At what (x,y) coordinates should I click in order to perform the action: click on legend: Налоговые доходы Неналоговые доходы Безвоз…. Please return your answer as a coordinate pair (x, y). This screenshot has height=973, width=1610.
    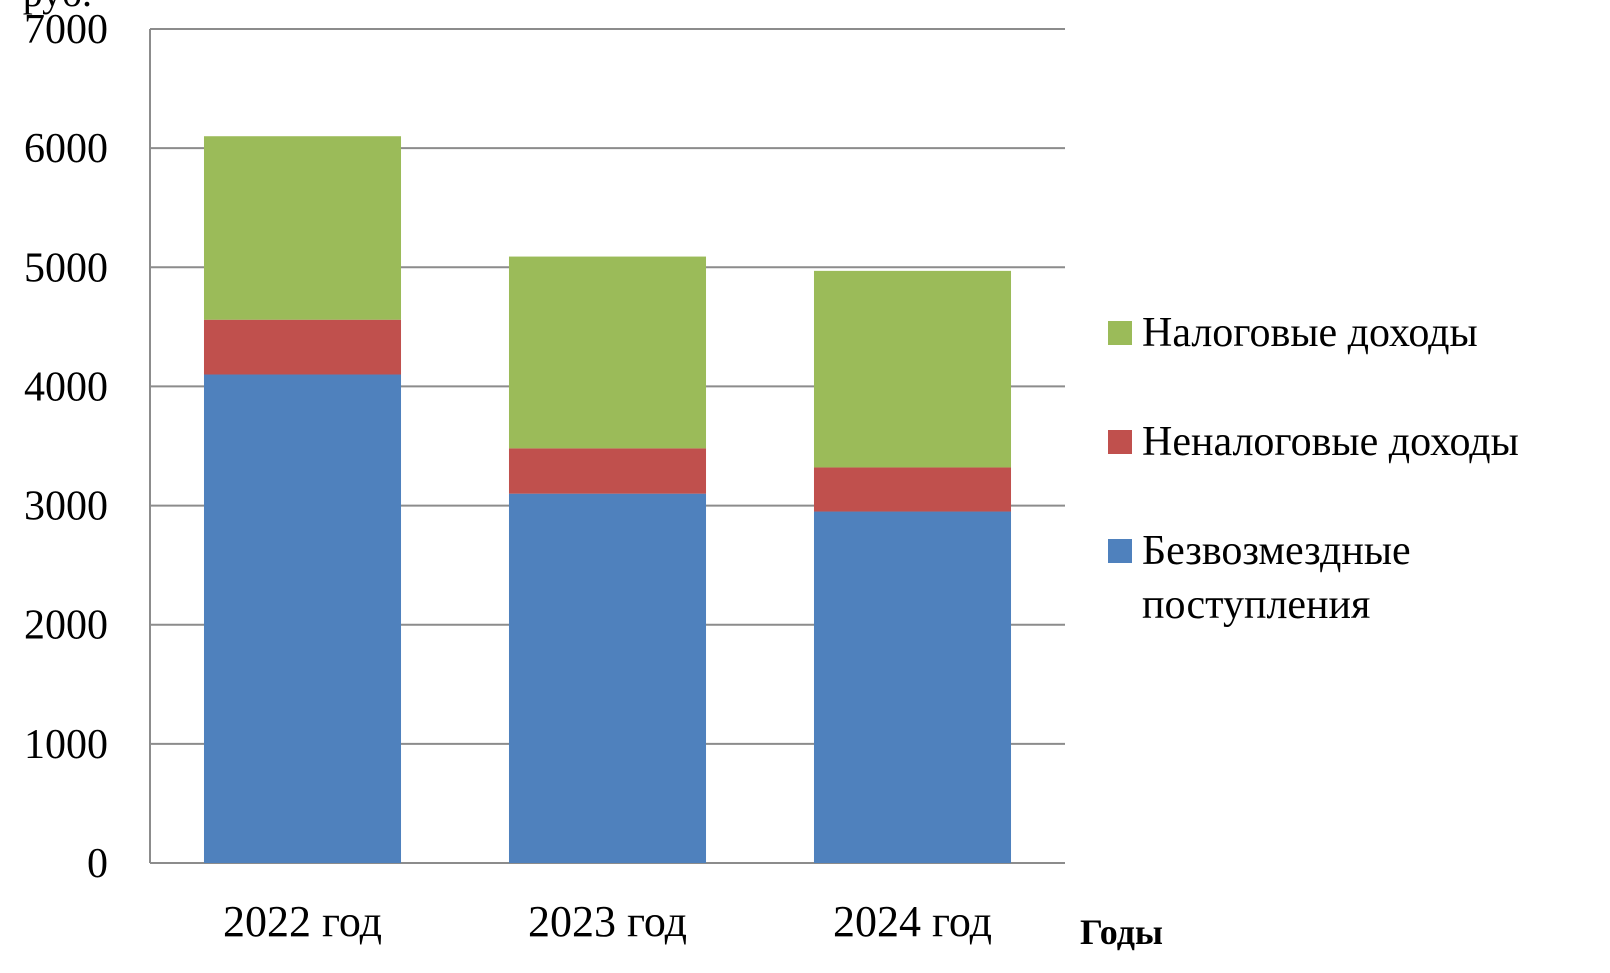
    Looking at the image, I should click on (1338, 496).